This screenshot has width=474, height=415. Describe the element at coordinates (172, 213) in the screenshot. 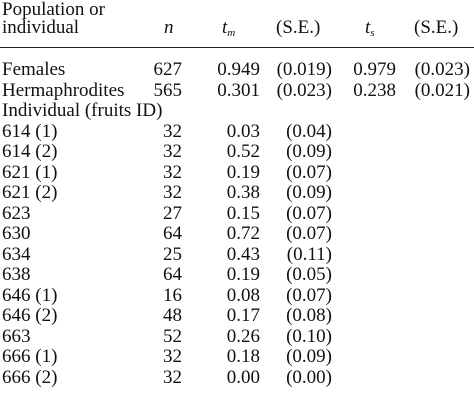

I see `cell-n: 27` at that location.